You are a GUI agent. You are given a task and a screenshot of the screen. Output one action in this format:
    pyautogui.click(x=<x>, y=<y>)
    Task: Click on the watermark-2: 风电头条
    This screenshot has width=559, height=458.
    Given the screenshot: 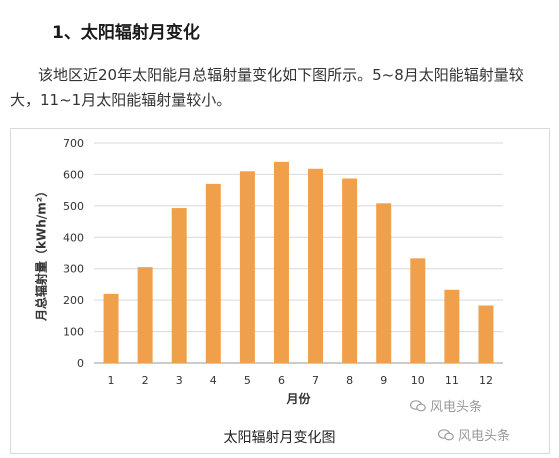 What is the action you would take?
    pyautogui.click(x=474, y=434)
    